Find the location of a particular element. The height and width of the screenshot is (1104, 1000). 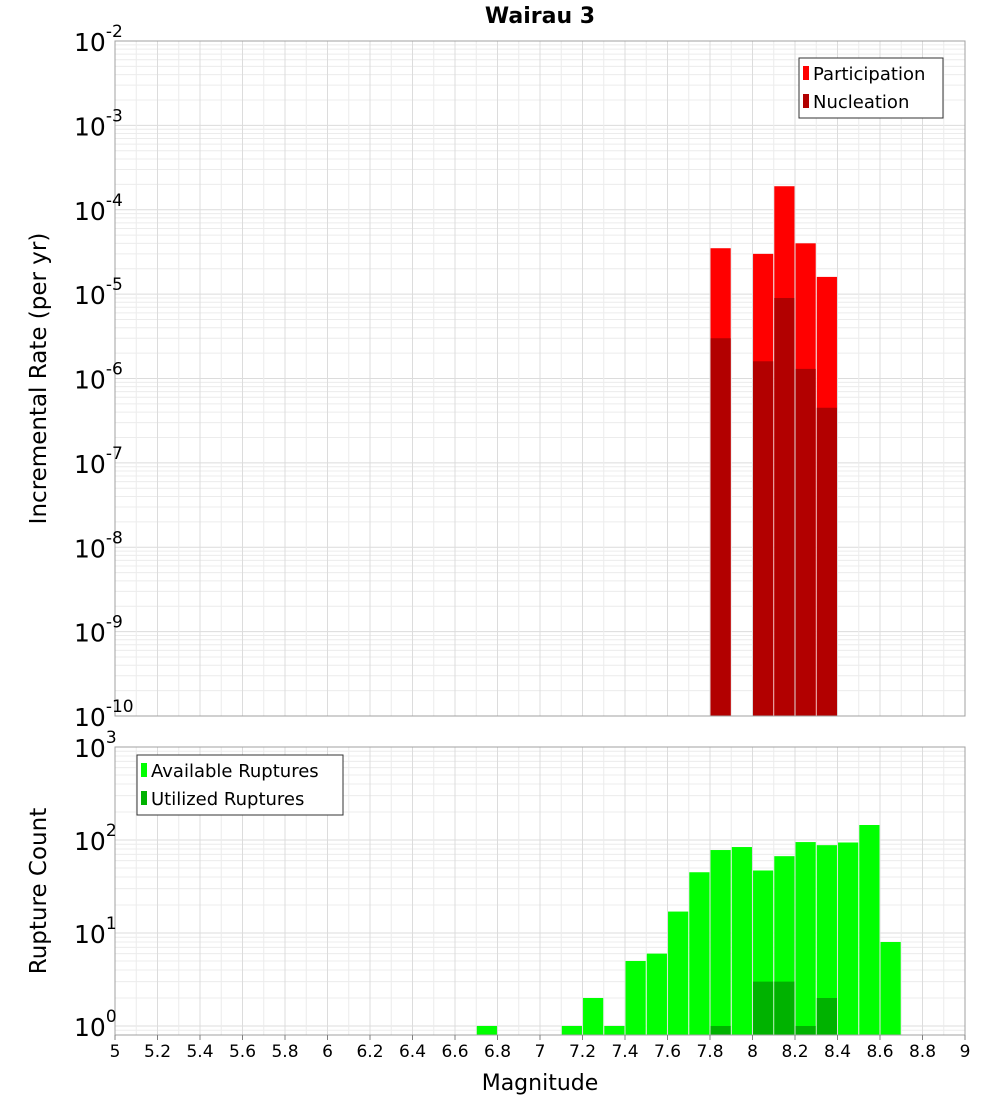

y-tick-label: 10⁻⁴ is located at coordinates (98, 208).